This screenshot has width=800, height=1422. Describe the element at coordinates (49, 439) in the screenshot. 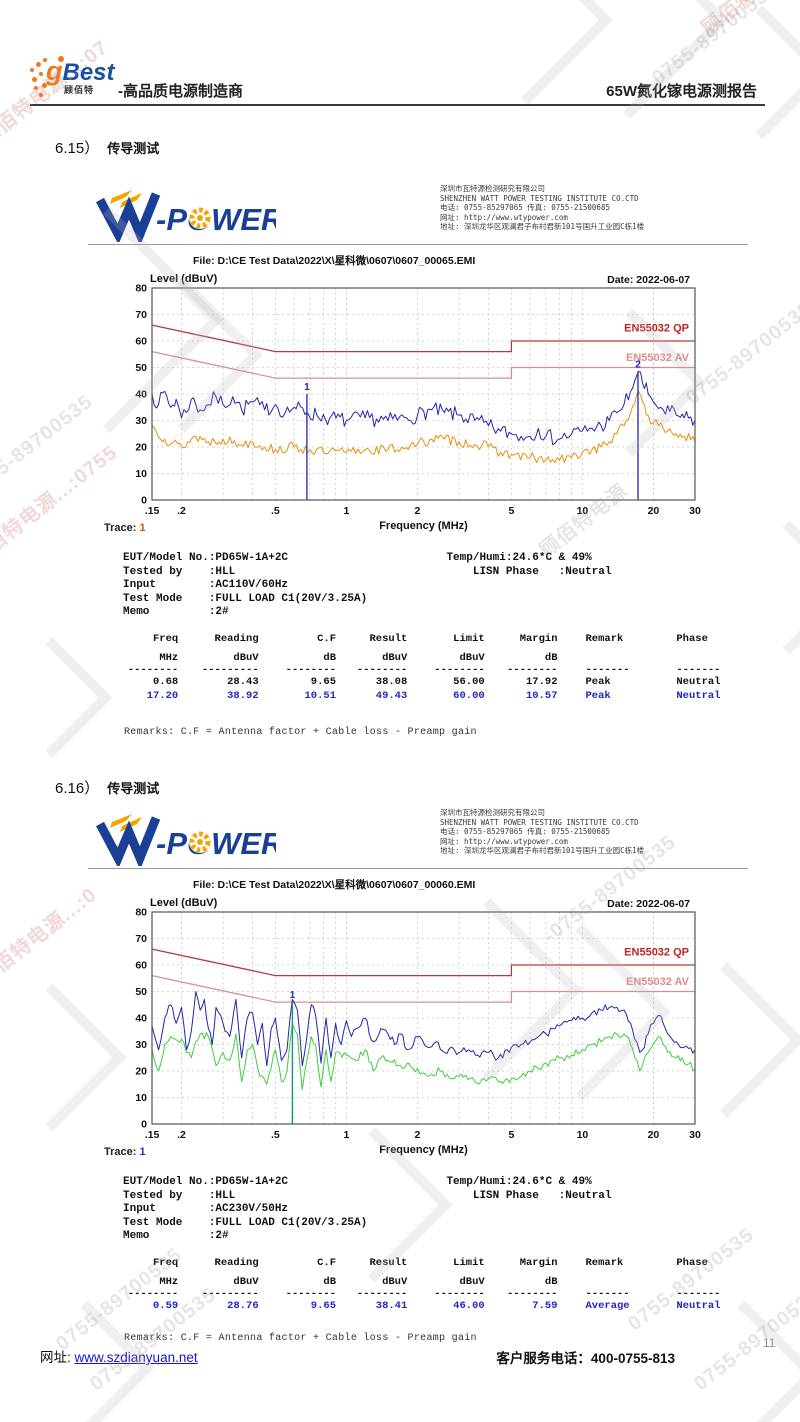

I see `watermark-text: 55-89700535` at that location.